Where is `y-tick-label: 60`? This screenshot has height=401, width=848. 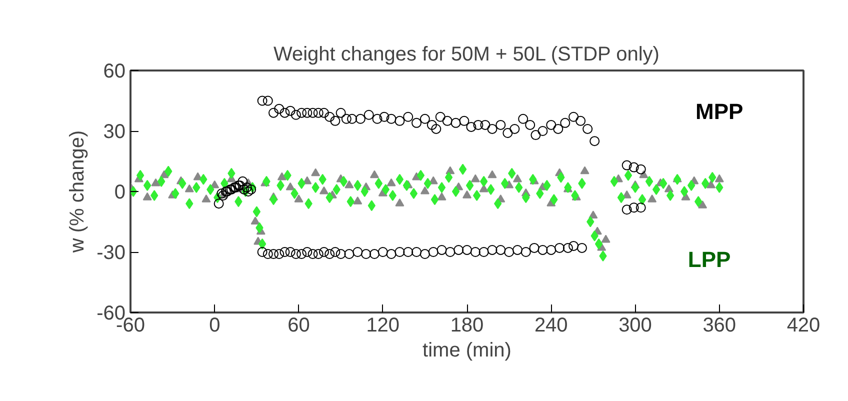 y-tick-label: 60 is located at coordinates (114, 71).